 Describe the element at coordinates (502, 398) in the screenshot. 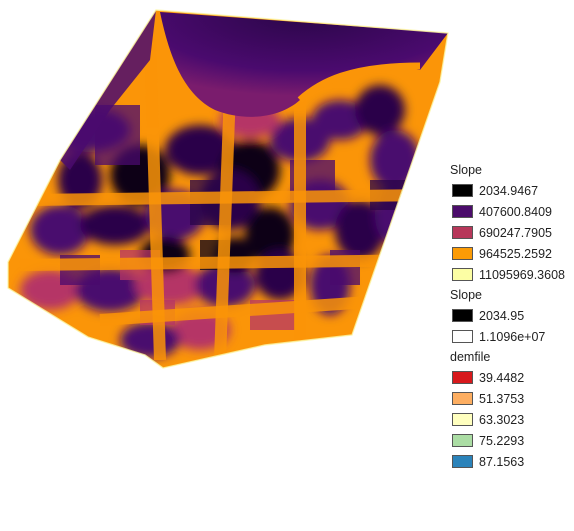

I see `legend-label: 51.3753` at that location.